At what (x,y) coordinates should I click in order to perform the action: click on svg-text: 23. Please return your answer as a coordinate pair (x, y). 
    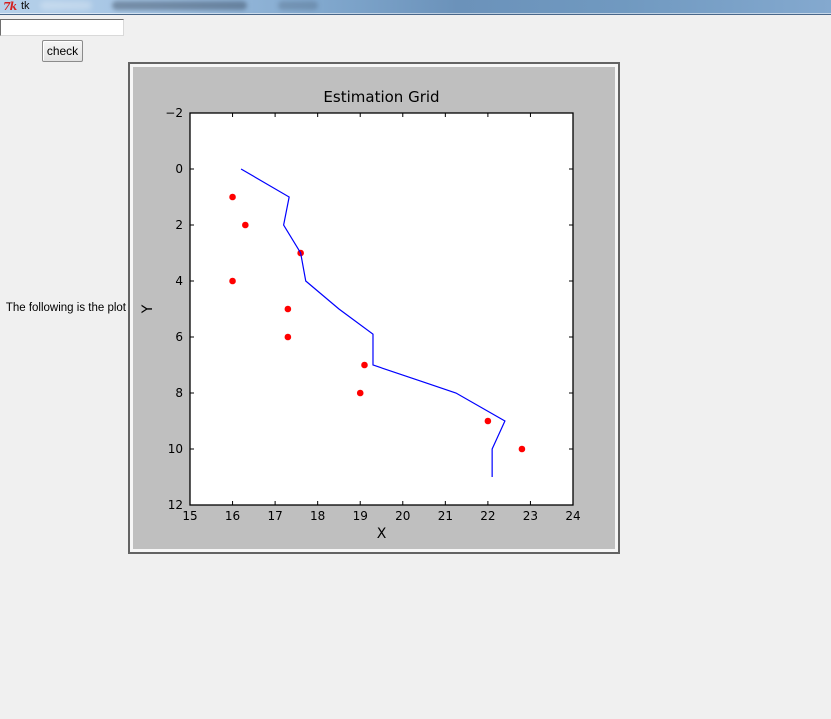
    Looking at the image, I should click on (530, 516).